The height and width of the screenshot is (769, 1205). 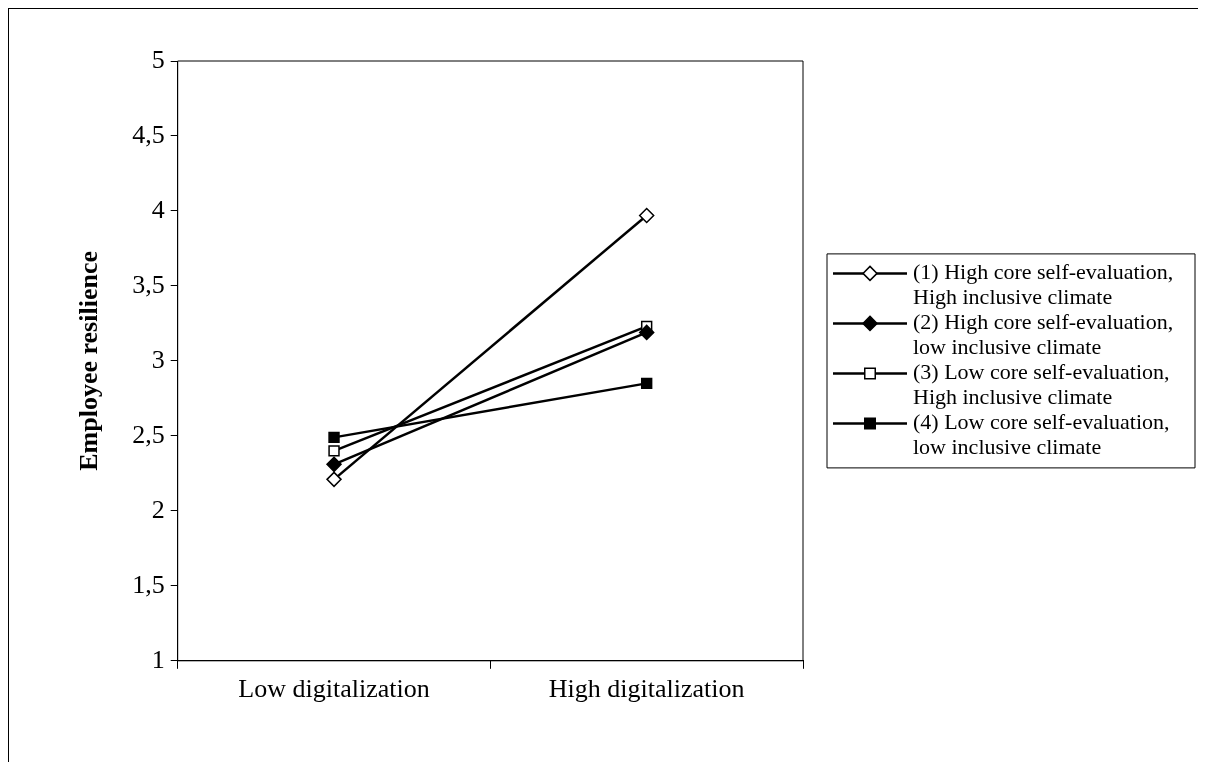 I want to click on y-tick-label: 3, so click(x=158, y=359).